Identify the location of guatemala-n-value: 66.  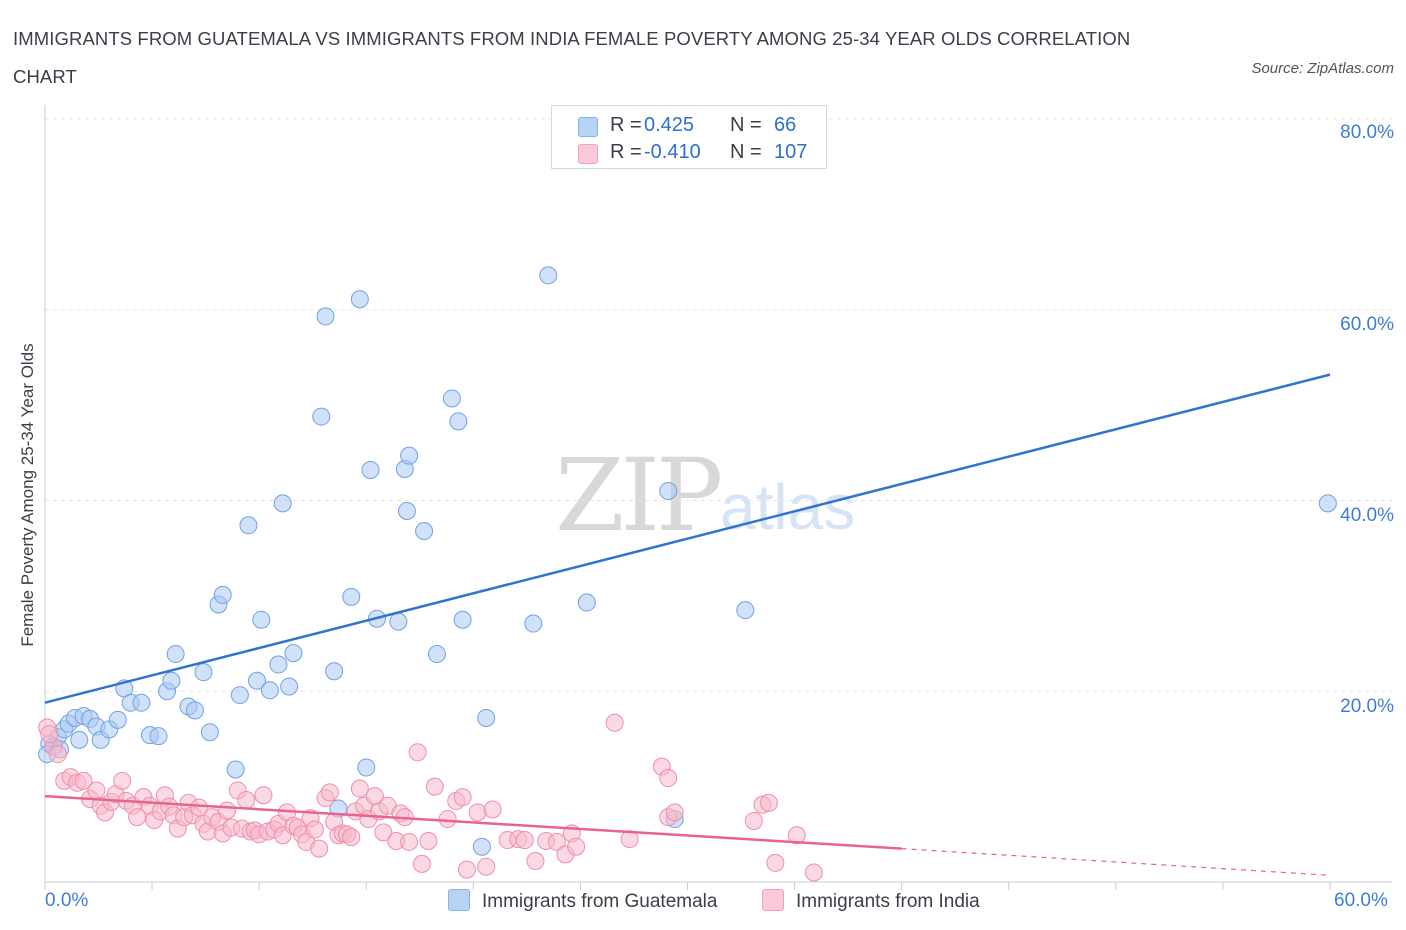
(785, 125).